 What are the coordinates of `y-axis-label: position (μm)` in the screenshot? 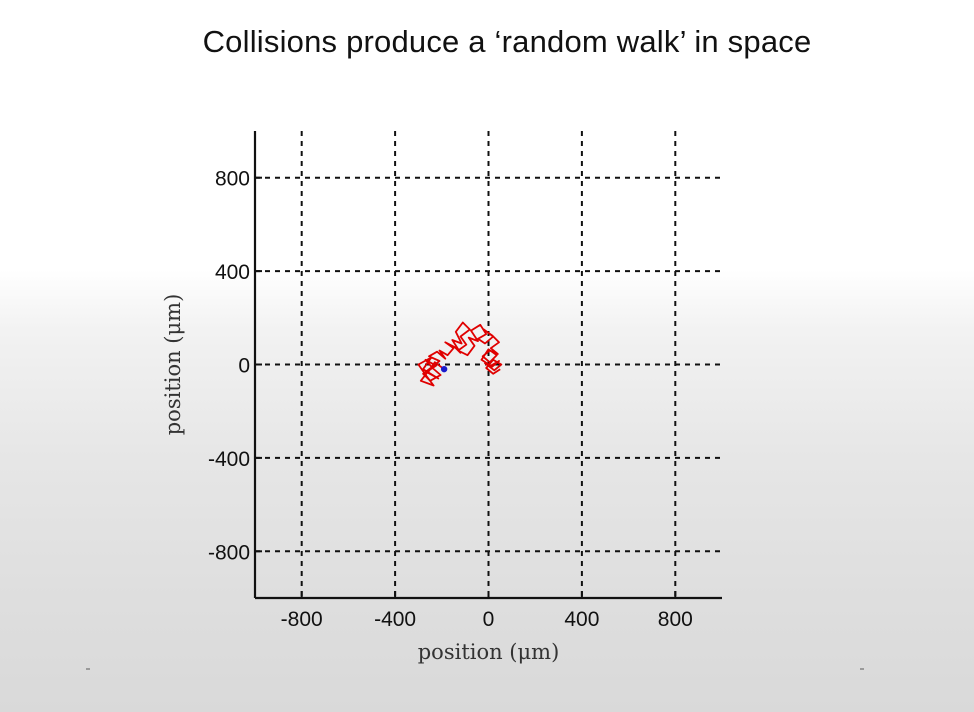 It's located at (173, 365).